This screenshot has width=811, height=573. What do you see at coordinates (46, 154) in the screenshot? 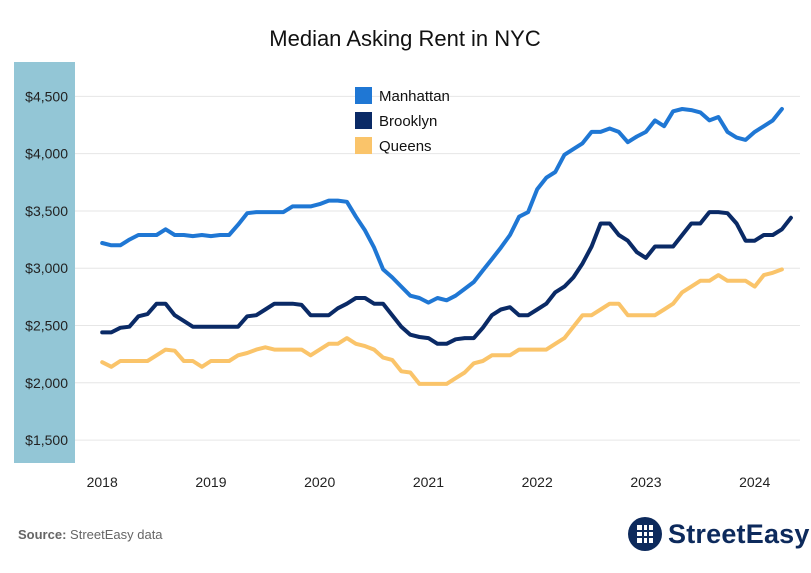
I see `y-tick-label: $4,000` at bounding box center [46, 154].